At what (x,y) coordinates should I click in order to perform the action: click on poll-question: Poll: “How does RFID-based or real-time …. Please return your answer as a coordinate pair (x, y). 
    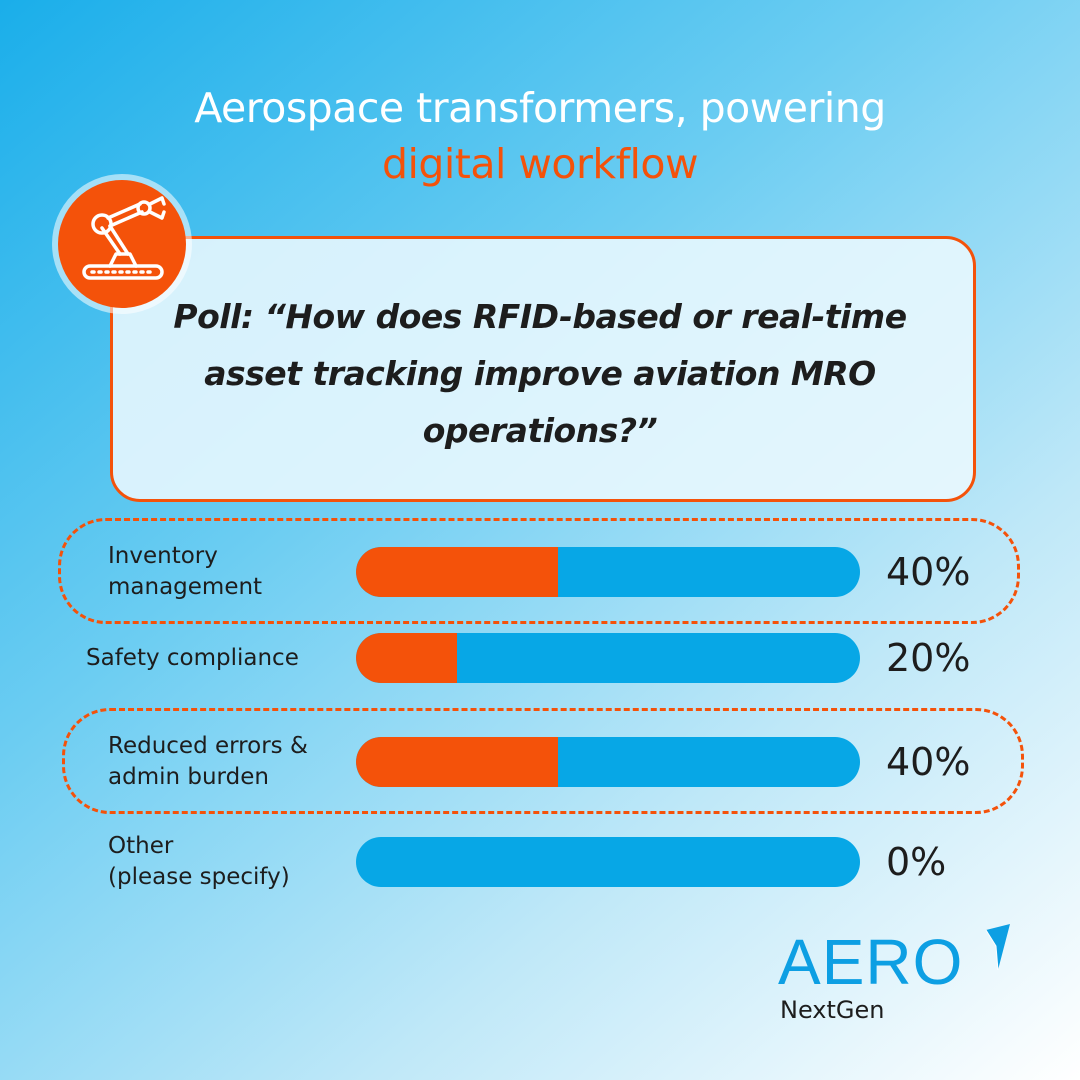
    Looking at the image, I should click on (540, 373).